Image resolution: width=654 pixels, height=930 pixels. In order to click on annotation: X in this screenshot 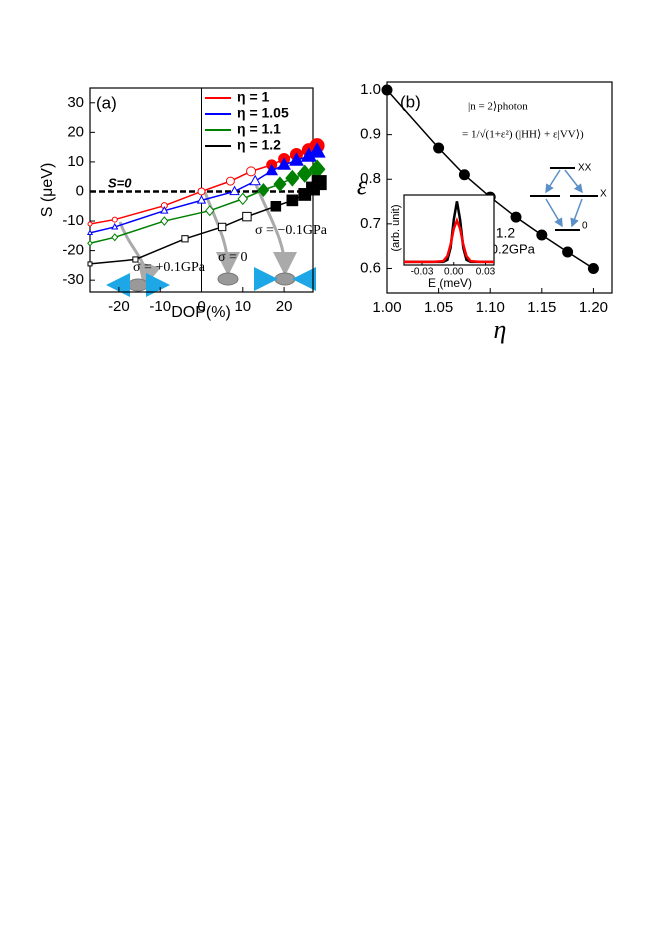, I will do `click(603, 194)`.